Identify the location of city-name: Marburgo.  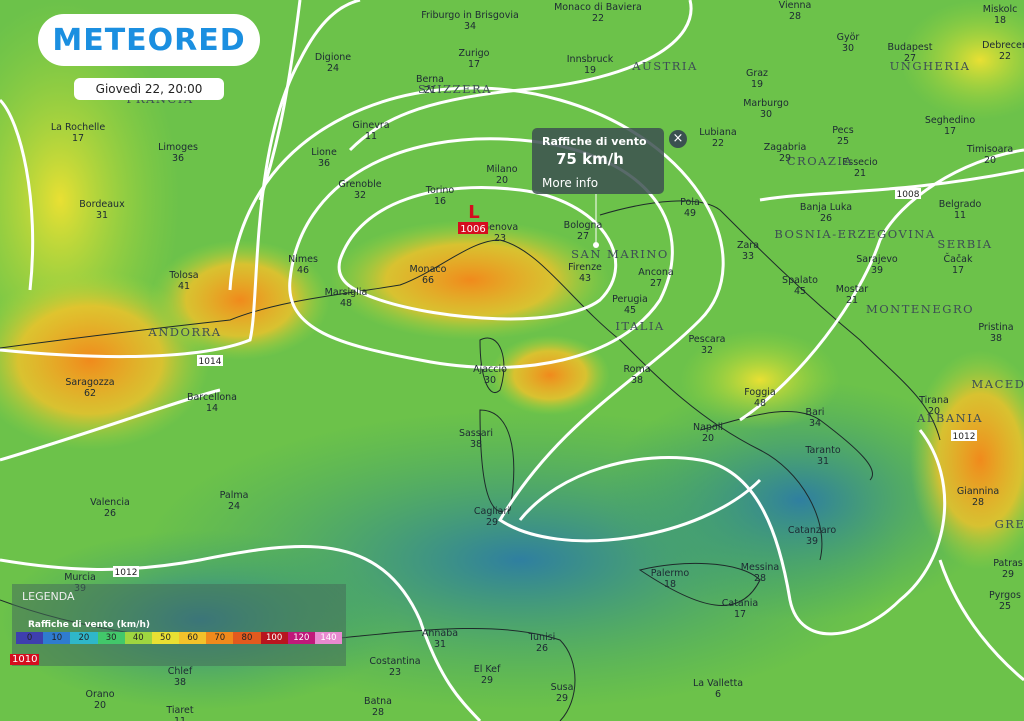
(766, 103).